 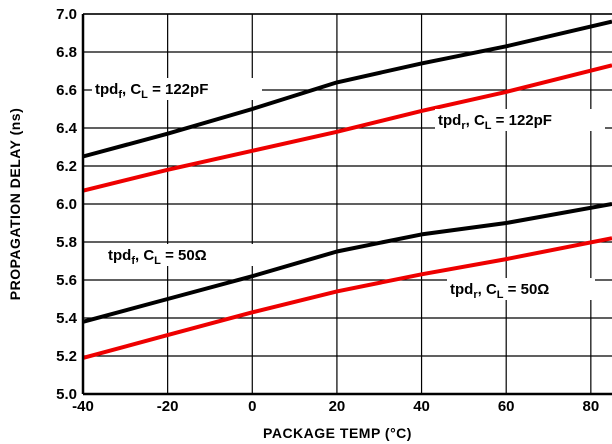 I want to click on y-tick-label: 5.4, so click(x=67, y=318).